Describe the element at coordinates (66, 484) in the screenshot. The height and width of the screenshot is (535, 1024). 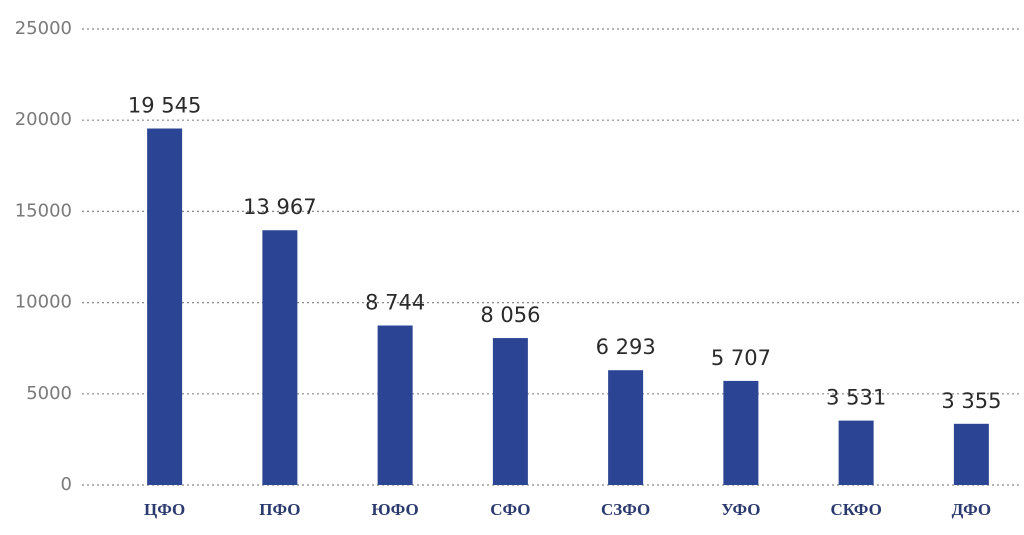
I see `y-tick-label: 0` at that location.